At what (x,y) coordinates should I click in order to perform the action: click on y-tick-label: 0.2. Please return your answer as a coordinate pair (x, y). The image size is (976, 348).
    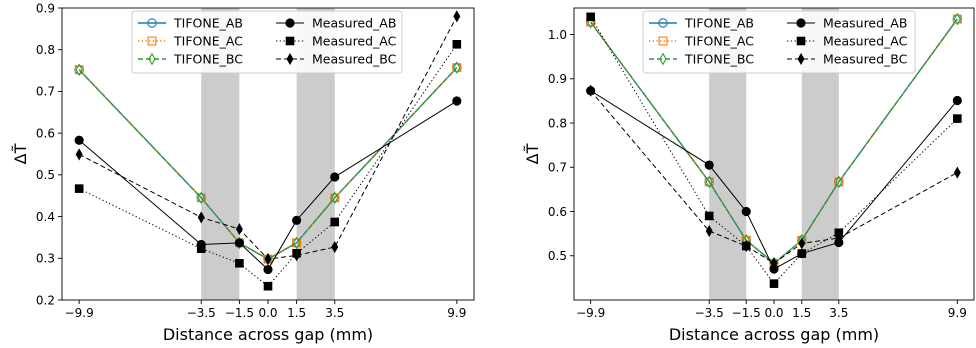
    Looking at the image, I should click on (45, 300).